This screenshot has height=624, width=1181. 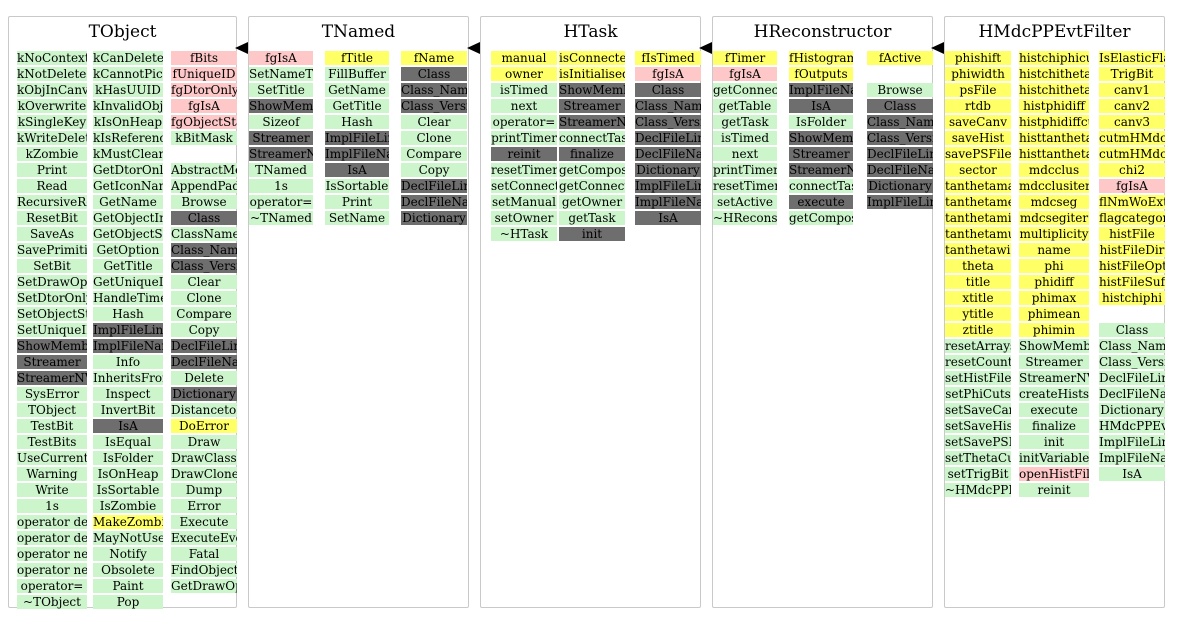 I want to click on class-member: kZombie, so click(x=52, y=154).